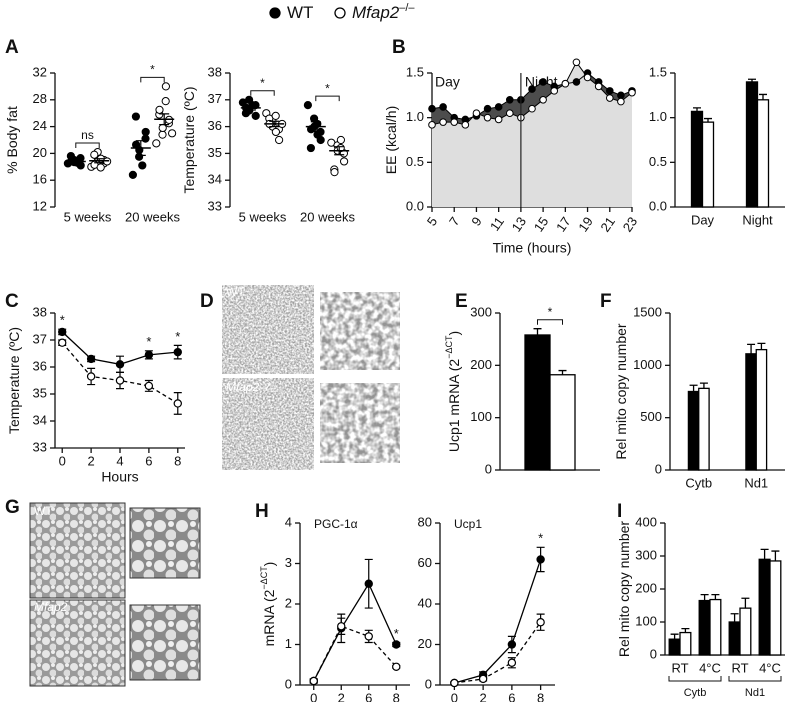 This screenshot has width=797, height=702. What do you see at coordinates (646, 587) in the screenshot?
I see `y-tick-label: 200` at bounding box center [646, 587].